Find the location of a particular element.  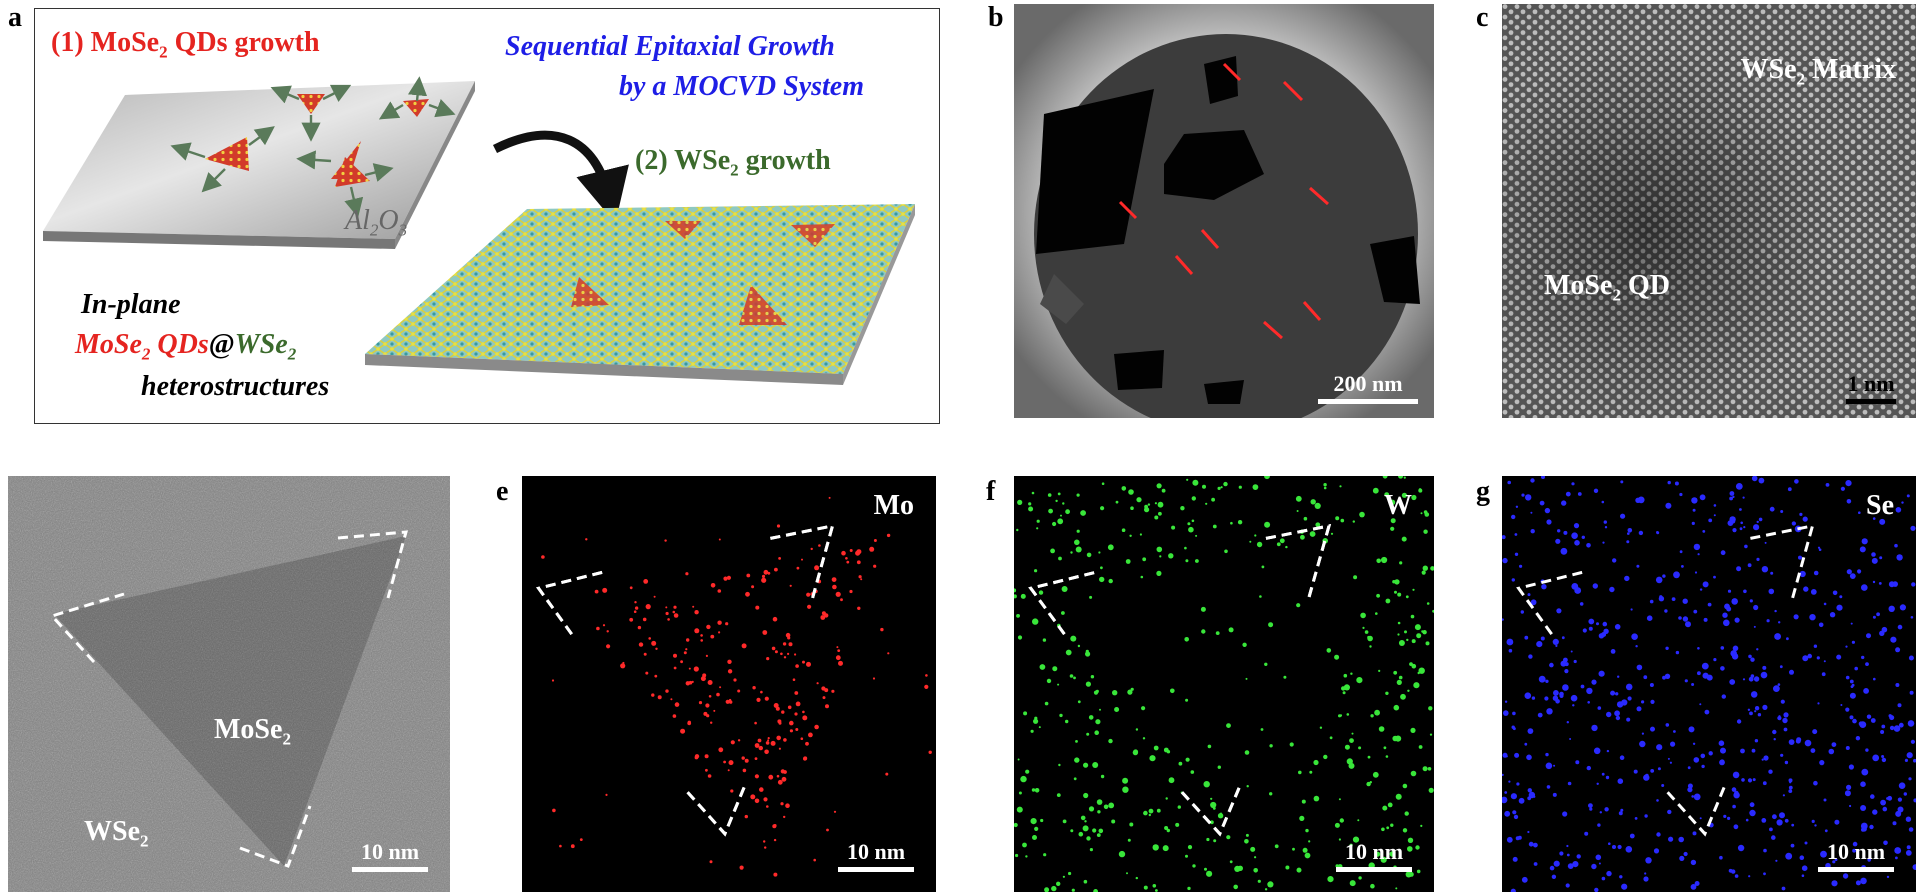

atomic-resolution-image is located at coordinates (1709, 211).